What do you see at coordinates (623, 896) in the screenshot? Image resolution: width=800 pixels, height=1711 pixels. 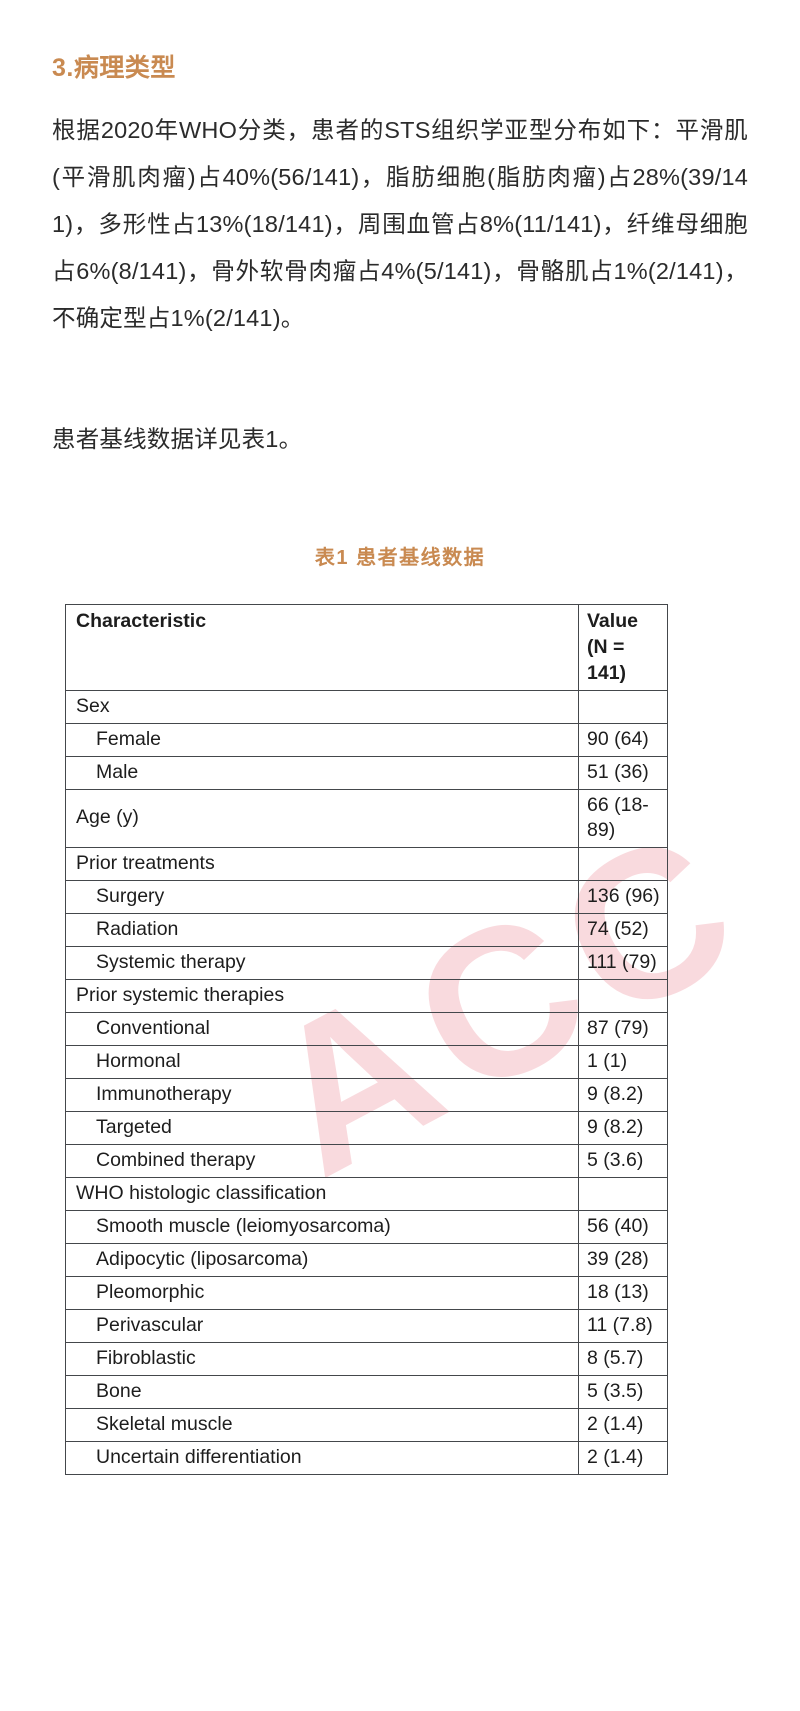 I see `row-value-cell: 136 (96)` at bounding box center [623, 896].